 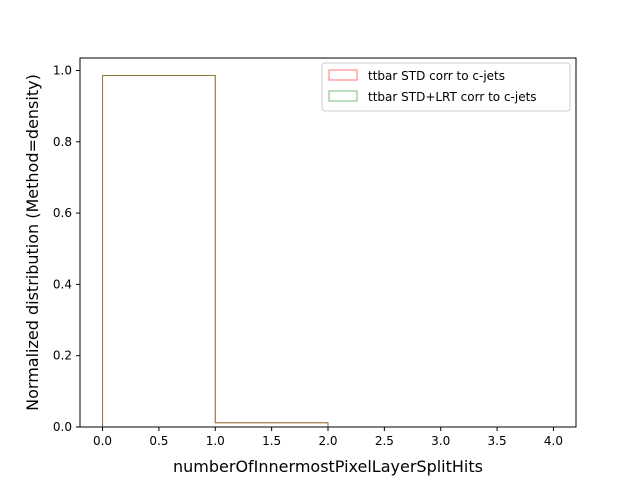 What do you see at coordinates (452, 97) in the screenshot?
I see `legend-entry-std-lrt: ttbar STD+LRT corr to c-jets` at bounding box center [452, 97].